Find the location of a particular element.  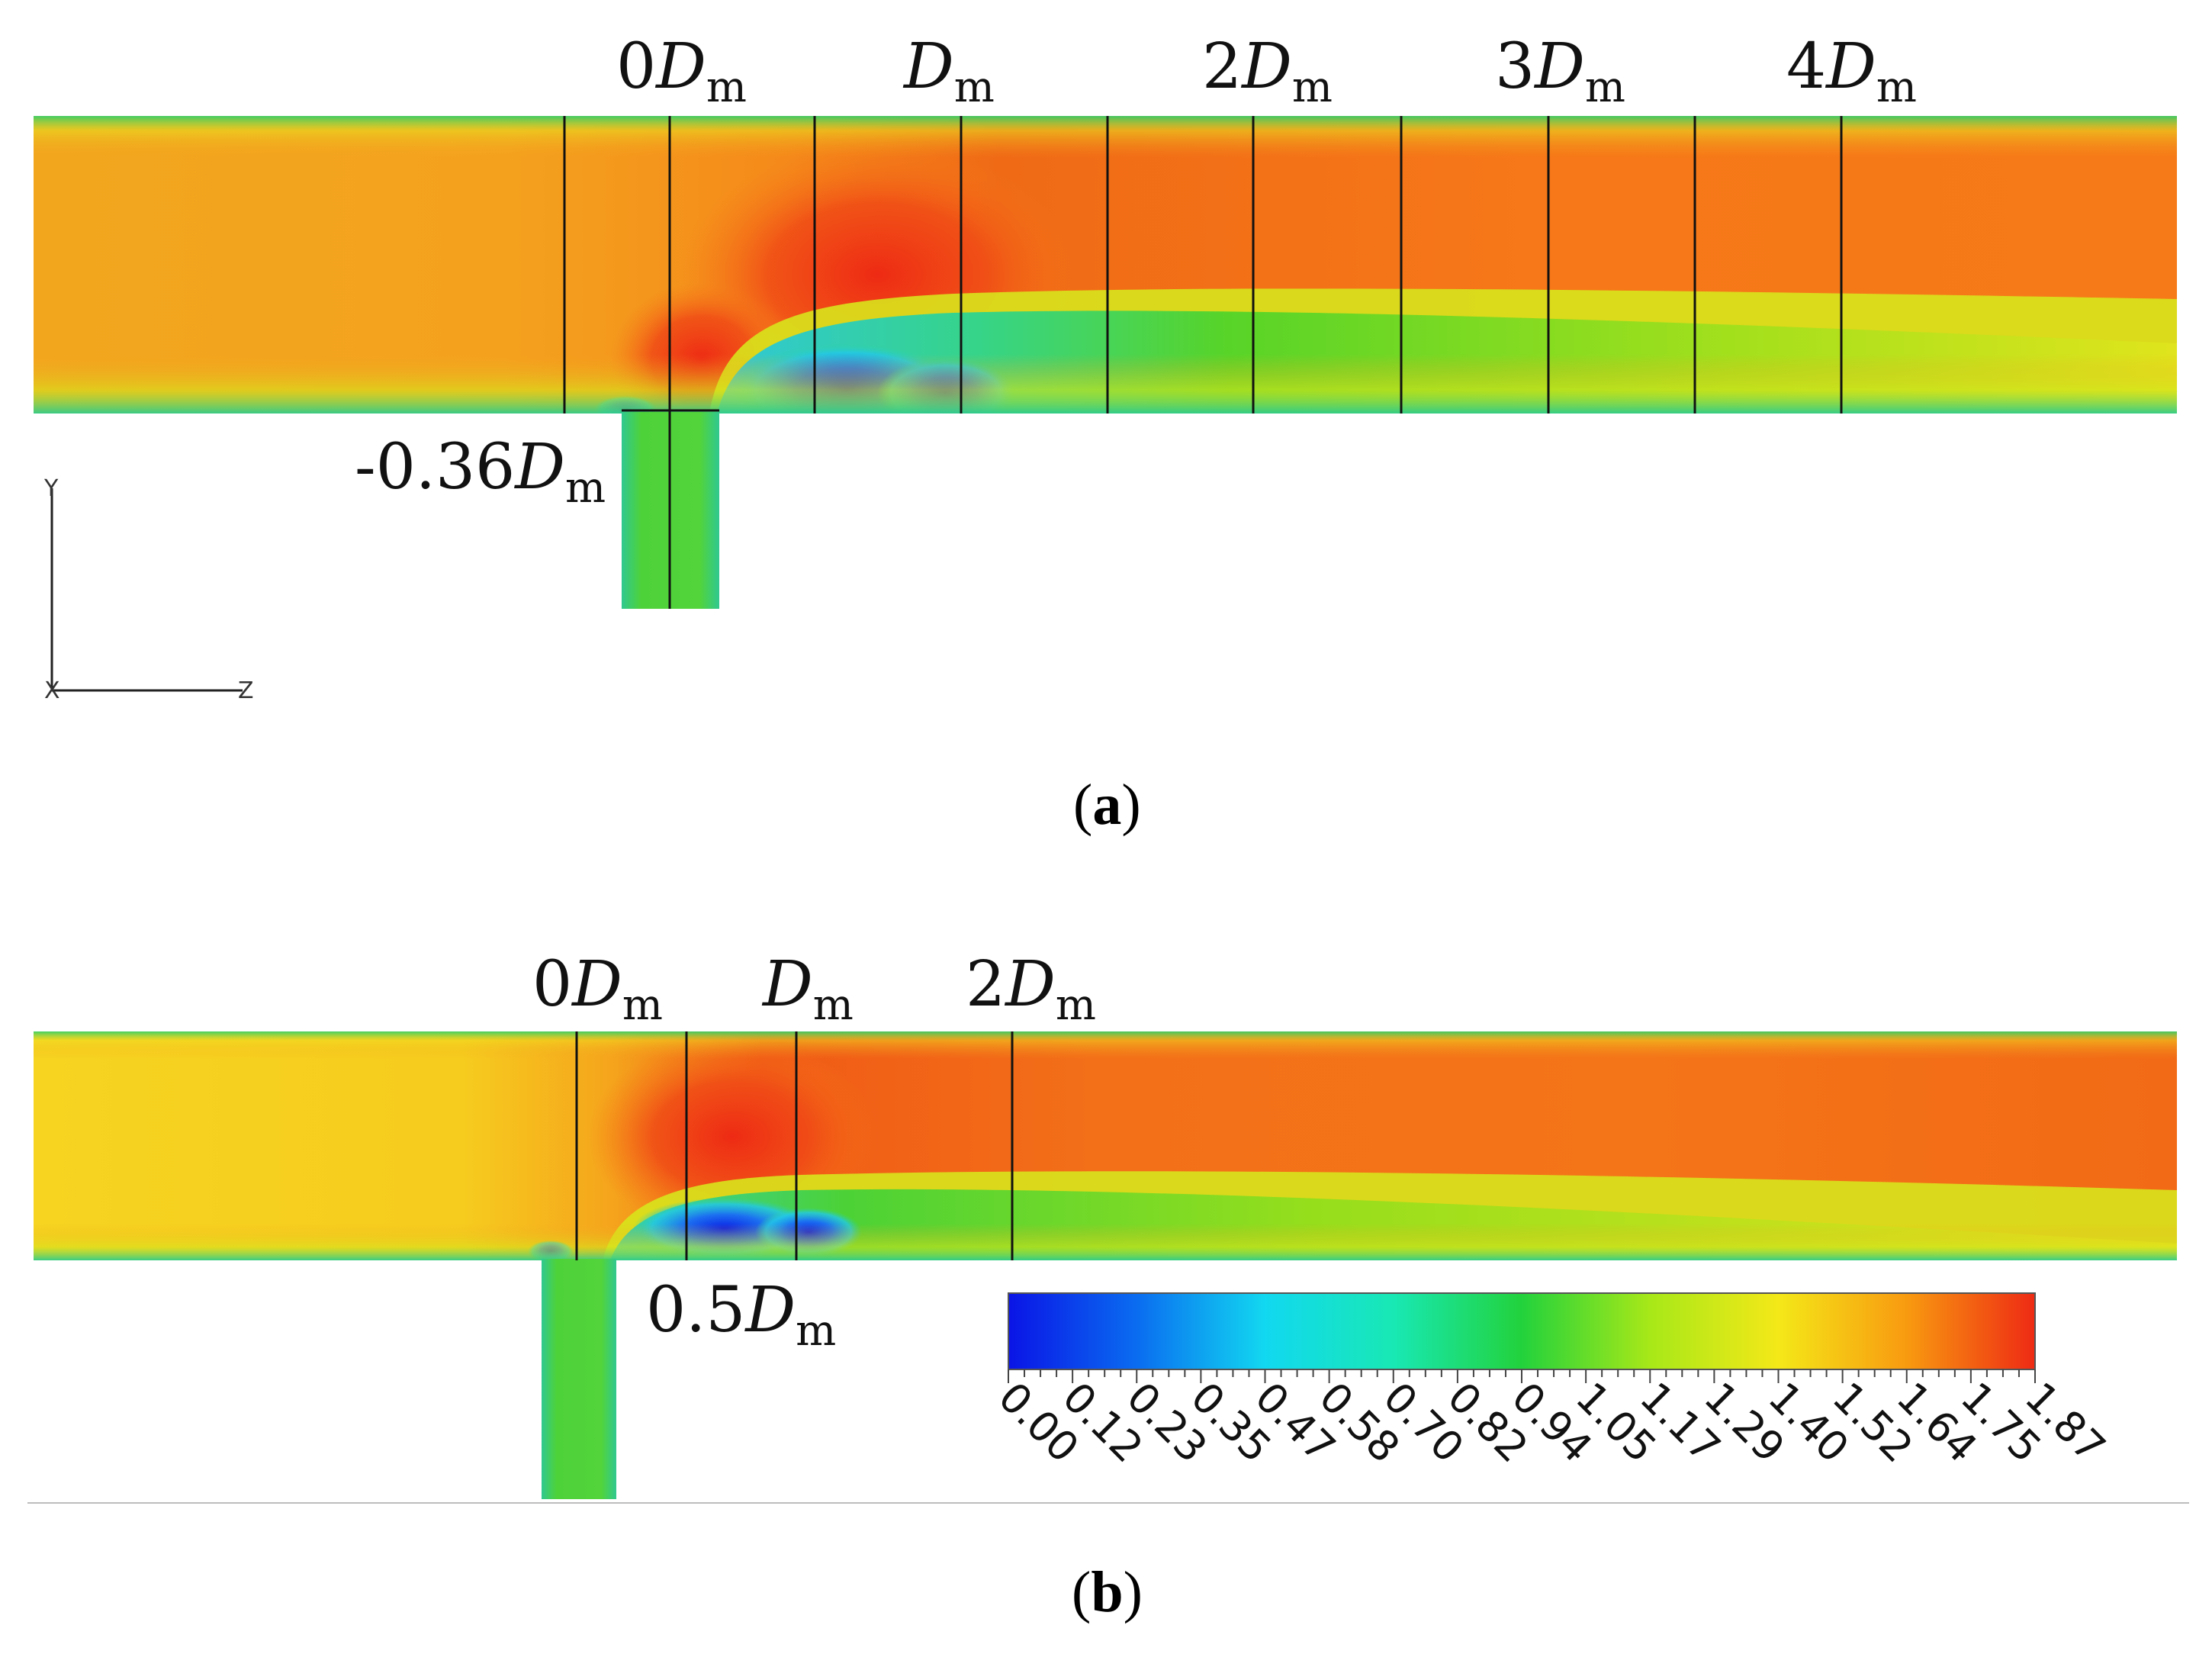

axis-label-vertical: Y is located at coordinates (51, 488).